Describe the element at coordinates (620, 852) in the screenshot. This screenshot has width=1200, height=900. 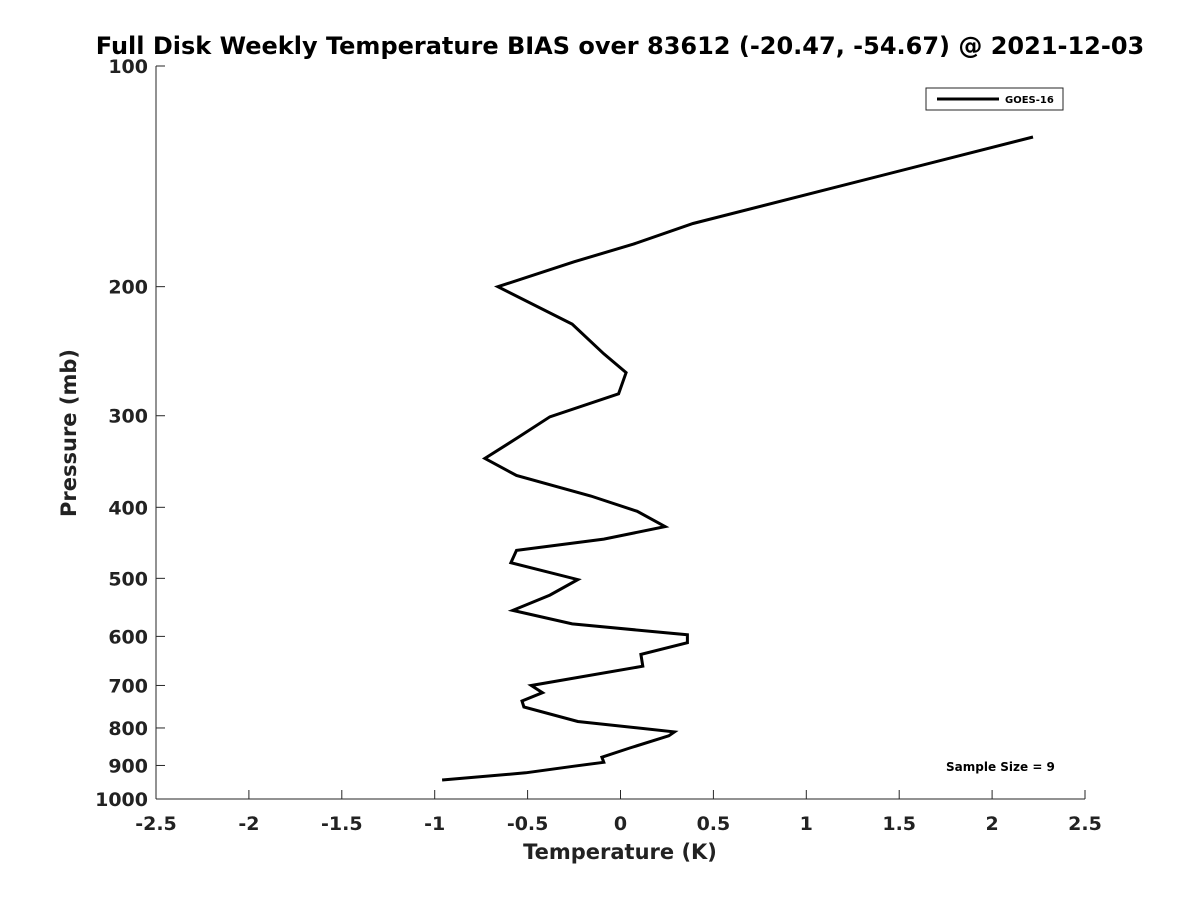
I see `x-axis-label: Temperature (K)` at that location.